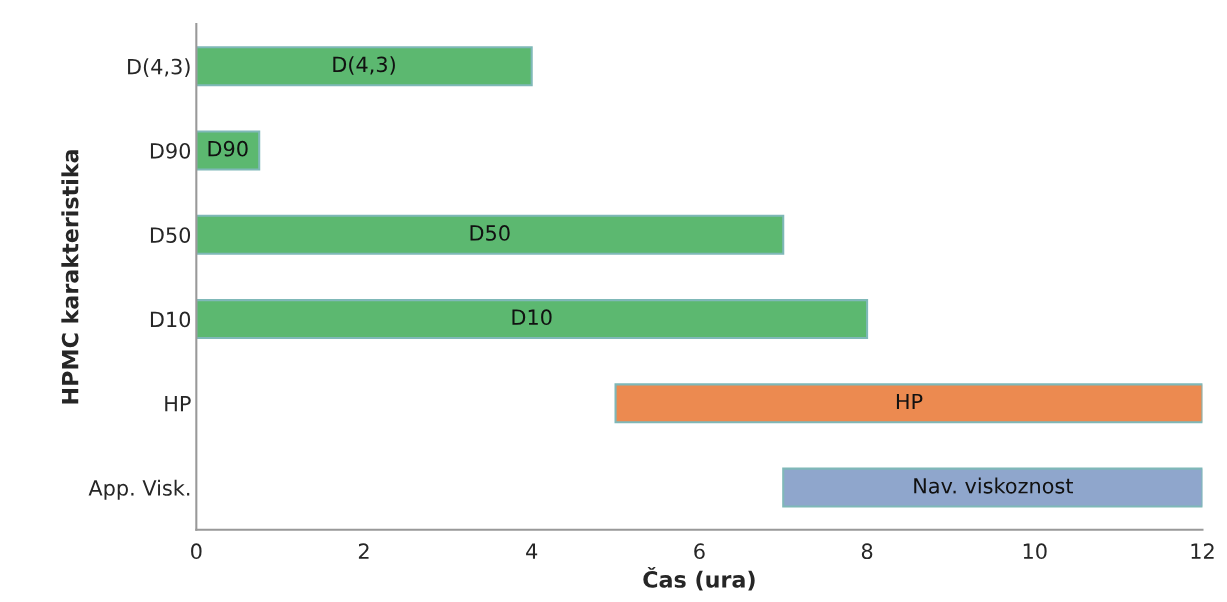  Describe the element at coordinates (699, 551) in the screenshot. I see `x-tick-label: 6` at that location.